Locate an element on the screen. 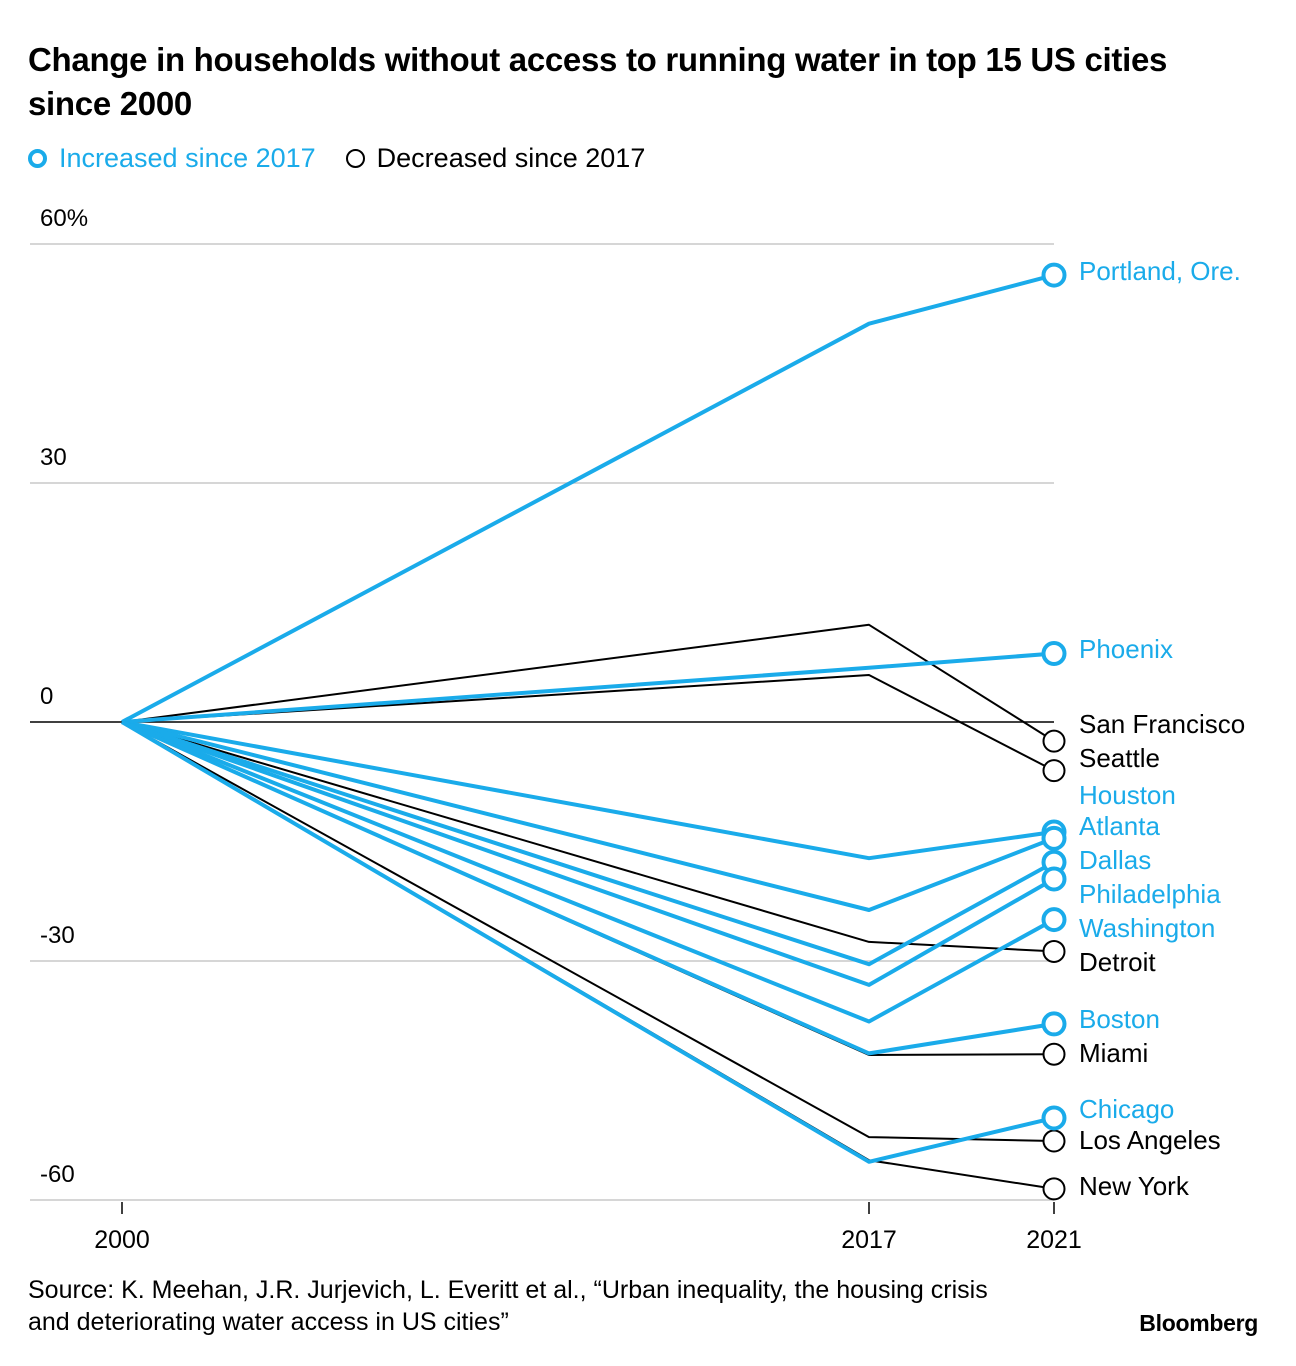  series-line-phoenix is located at coordinates (588, 687).